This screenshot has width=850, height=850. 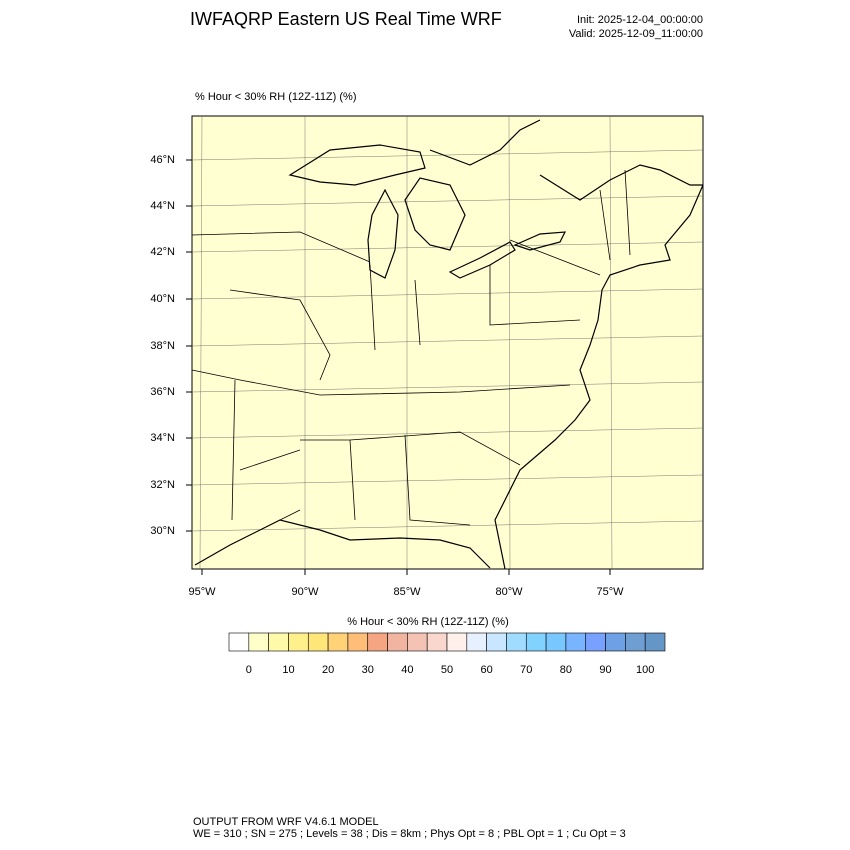 What do you see at coordinates (368, 670) in the screenshot?
I see `colorbar-label: 30` at bounding box center [368, 670].